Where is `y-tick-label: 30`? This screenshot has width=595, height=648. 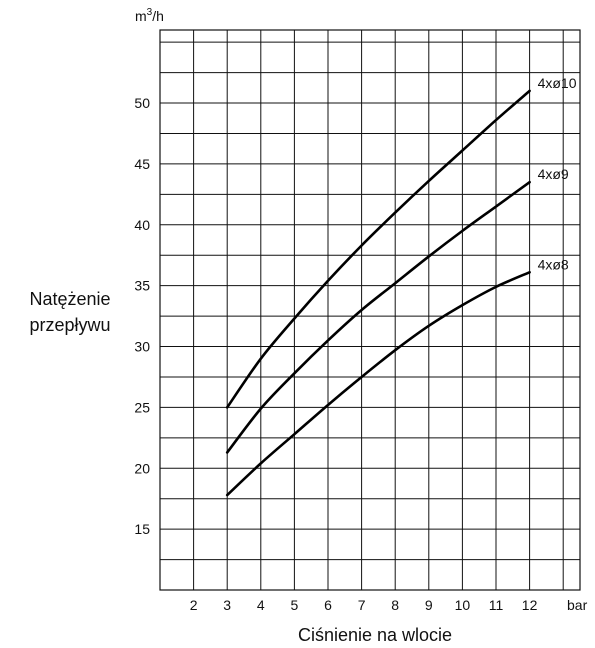
y-tick-label: 30 is located at coordinates (142, 347).